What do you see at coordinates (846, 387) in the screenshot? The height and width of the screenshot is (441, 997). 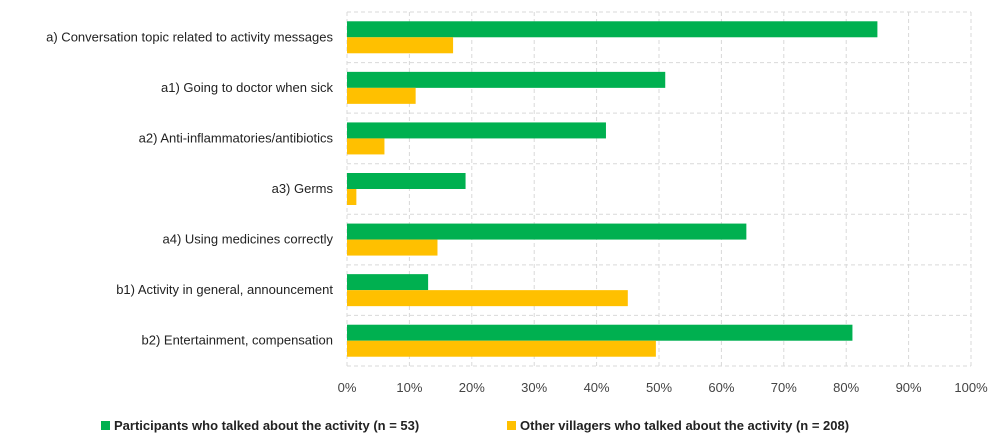 I see `x-tick-label-8: 80%` at bounding box center [846, 387].